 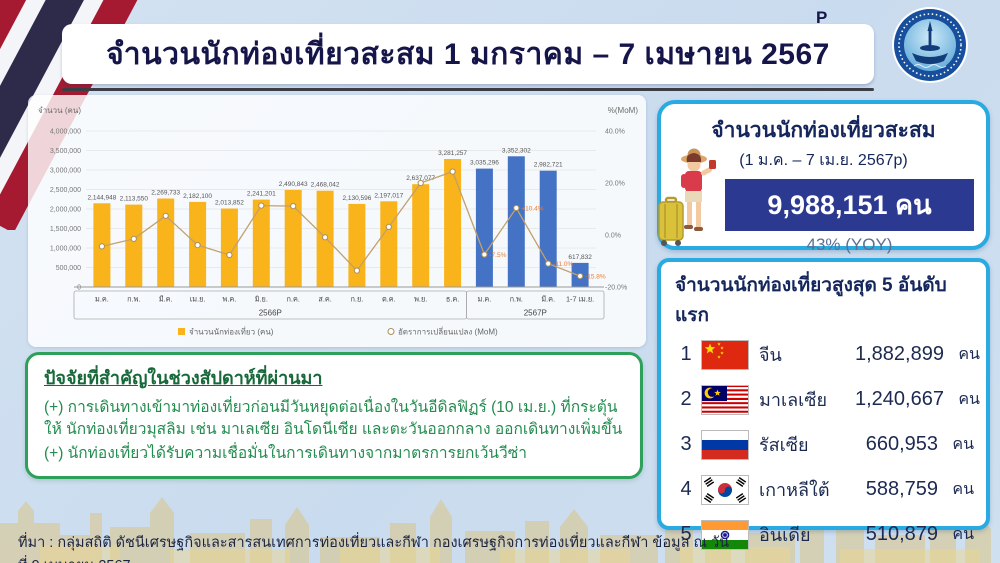 I want to click on factors-title: ปัจจัยที่สำคัญในช่วงสัปดาห์ที่ผ่านมา, so click(x=183, y=378).